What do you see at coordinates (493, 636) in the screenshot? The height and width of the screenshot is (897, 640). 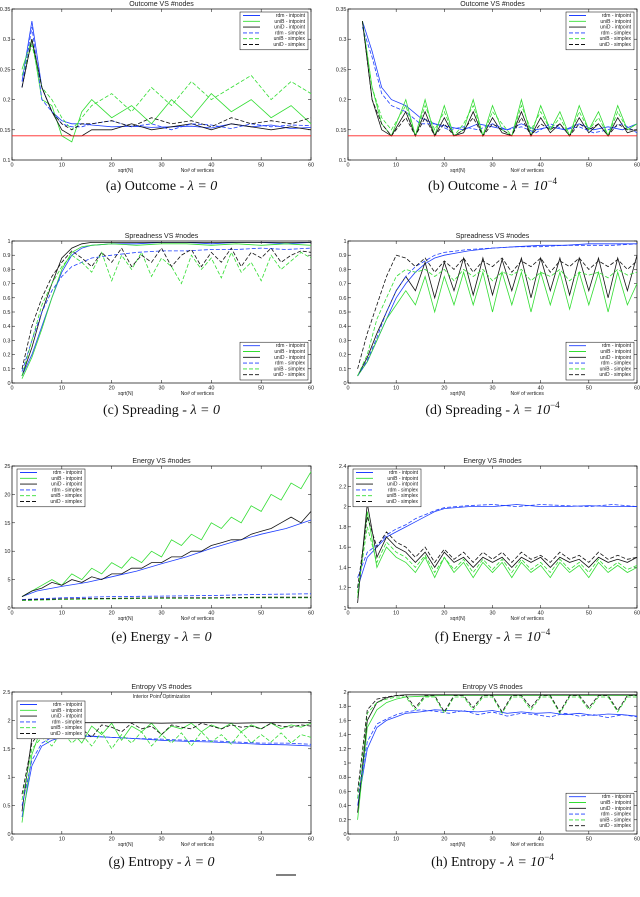 I see `subfigure-caption: (f) Energy - λ = 10−4` at bounding box center [493, 636].